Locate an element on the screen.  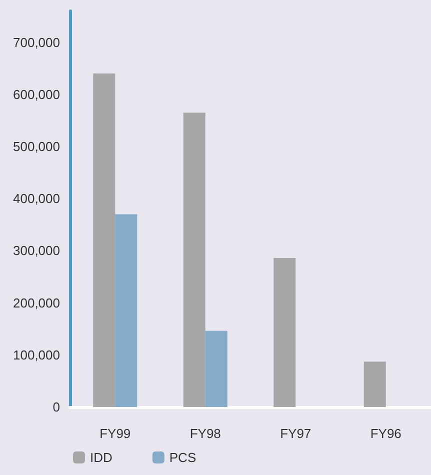
y-tick-label: 700,000 is located at coordinates (36, 42).